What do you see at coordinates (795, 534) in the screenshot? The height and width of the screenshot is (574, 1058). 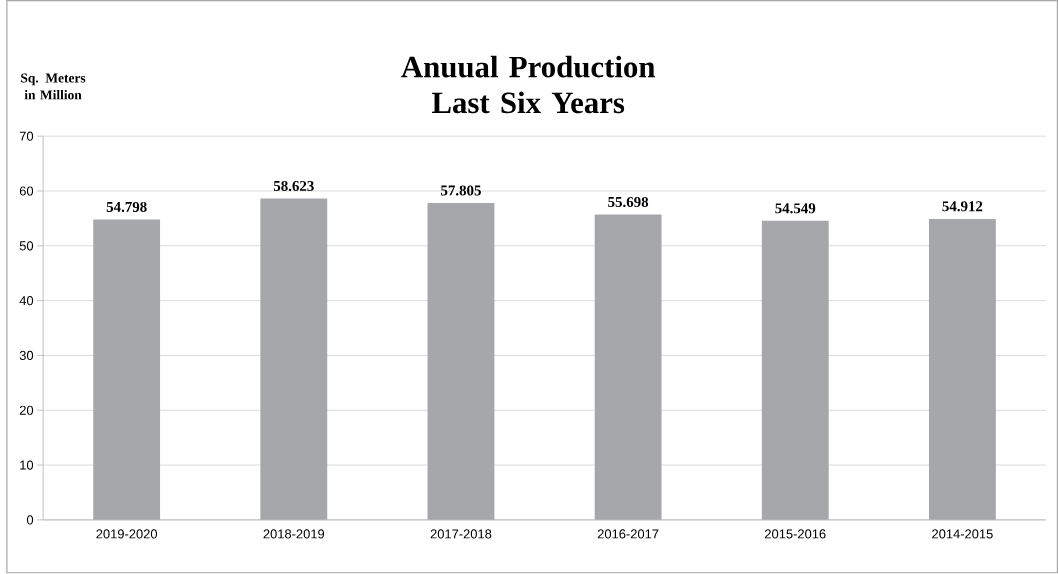 I see `x-tick-label: 2015-2016` at bounding box center [795, 534].